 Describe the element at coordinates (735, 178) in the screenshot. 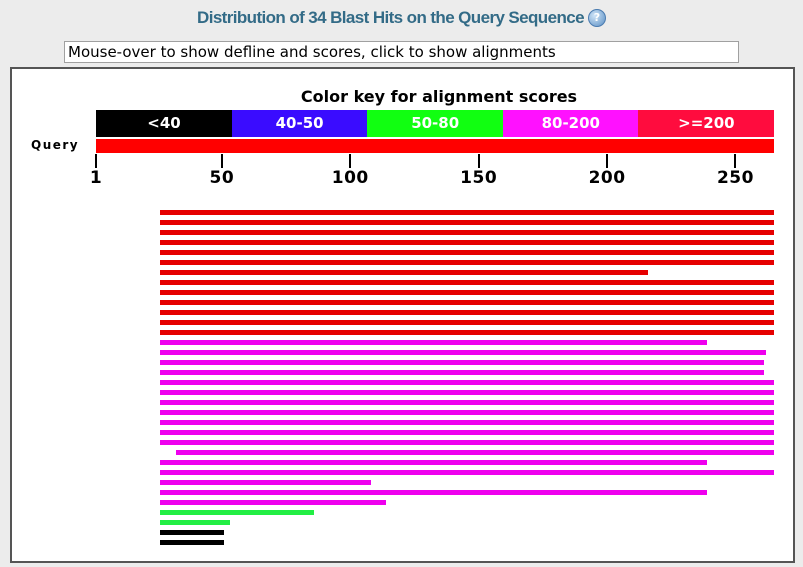

I see `axis-tick-label: 250` at that location.